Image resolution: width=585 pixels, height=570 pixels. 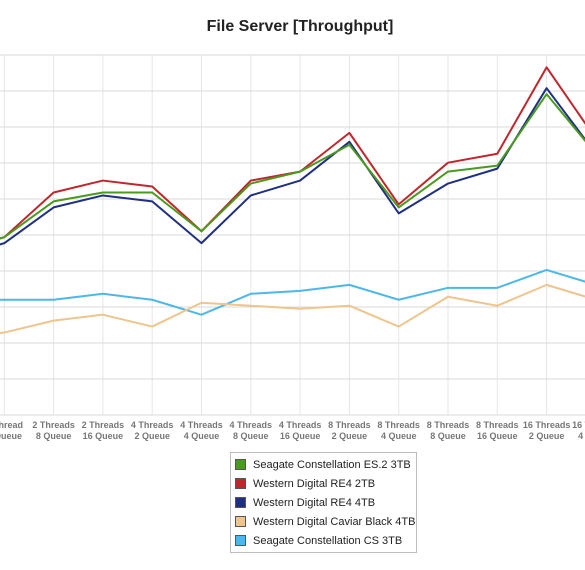 I want to click on x-tick-label: 4 Threads 2 Queue, so click(x=152, y=430).